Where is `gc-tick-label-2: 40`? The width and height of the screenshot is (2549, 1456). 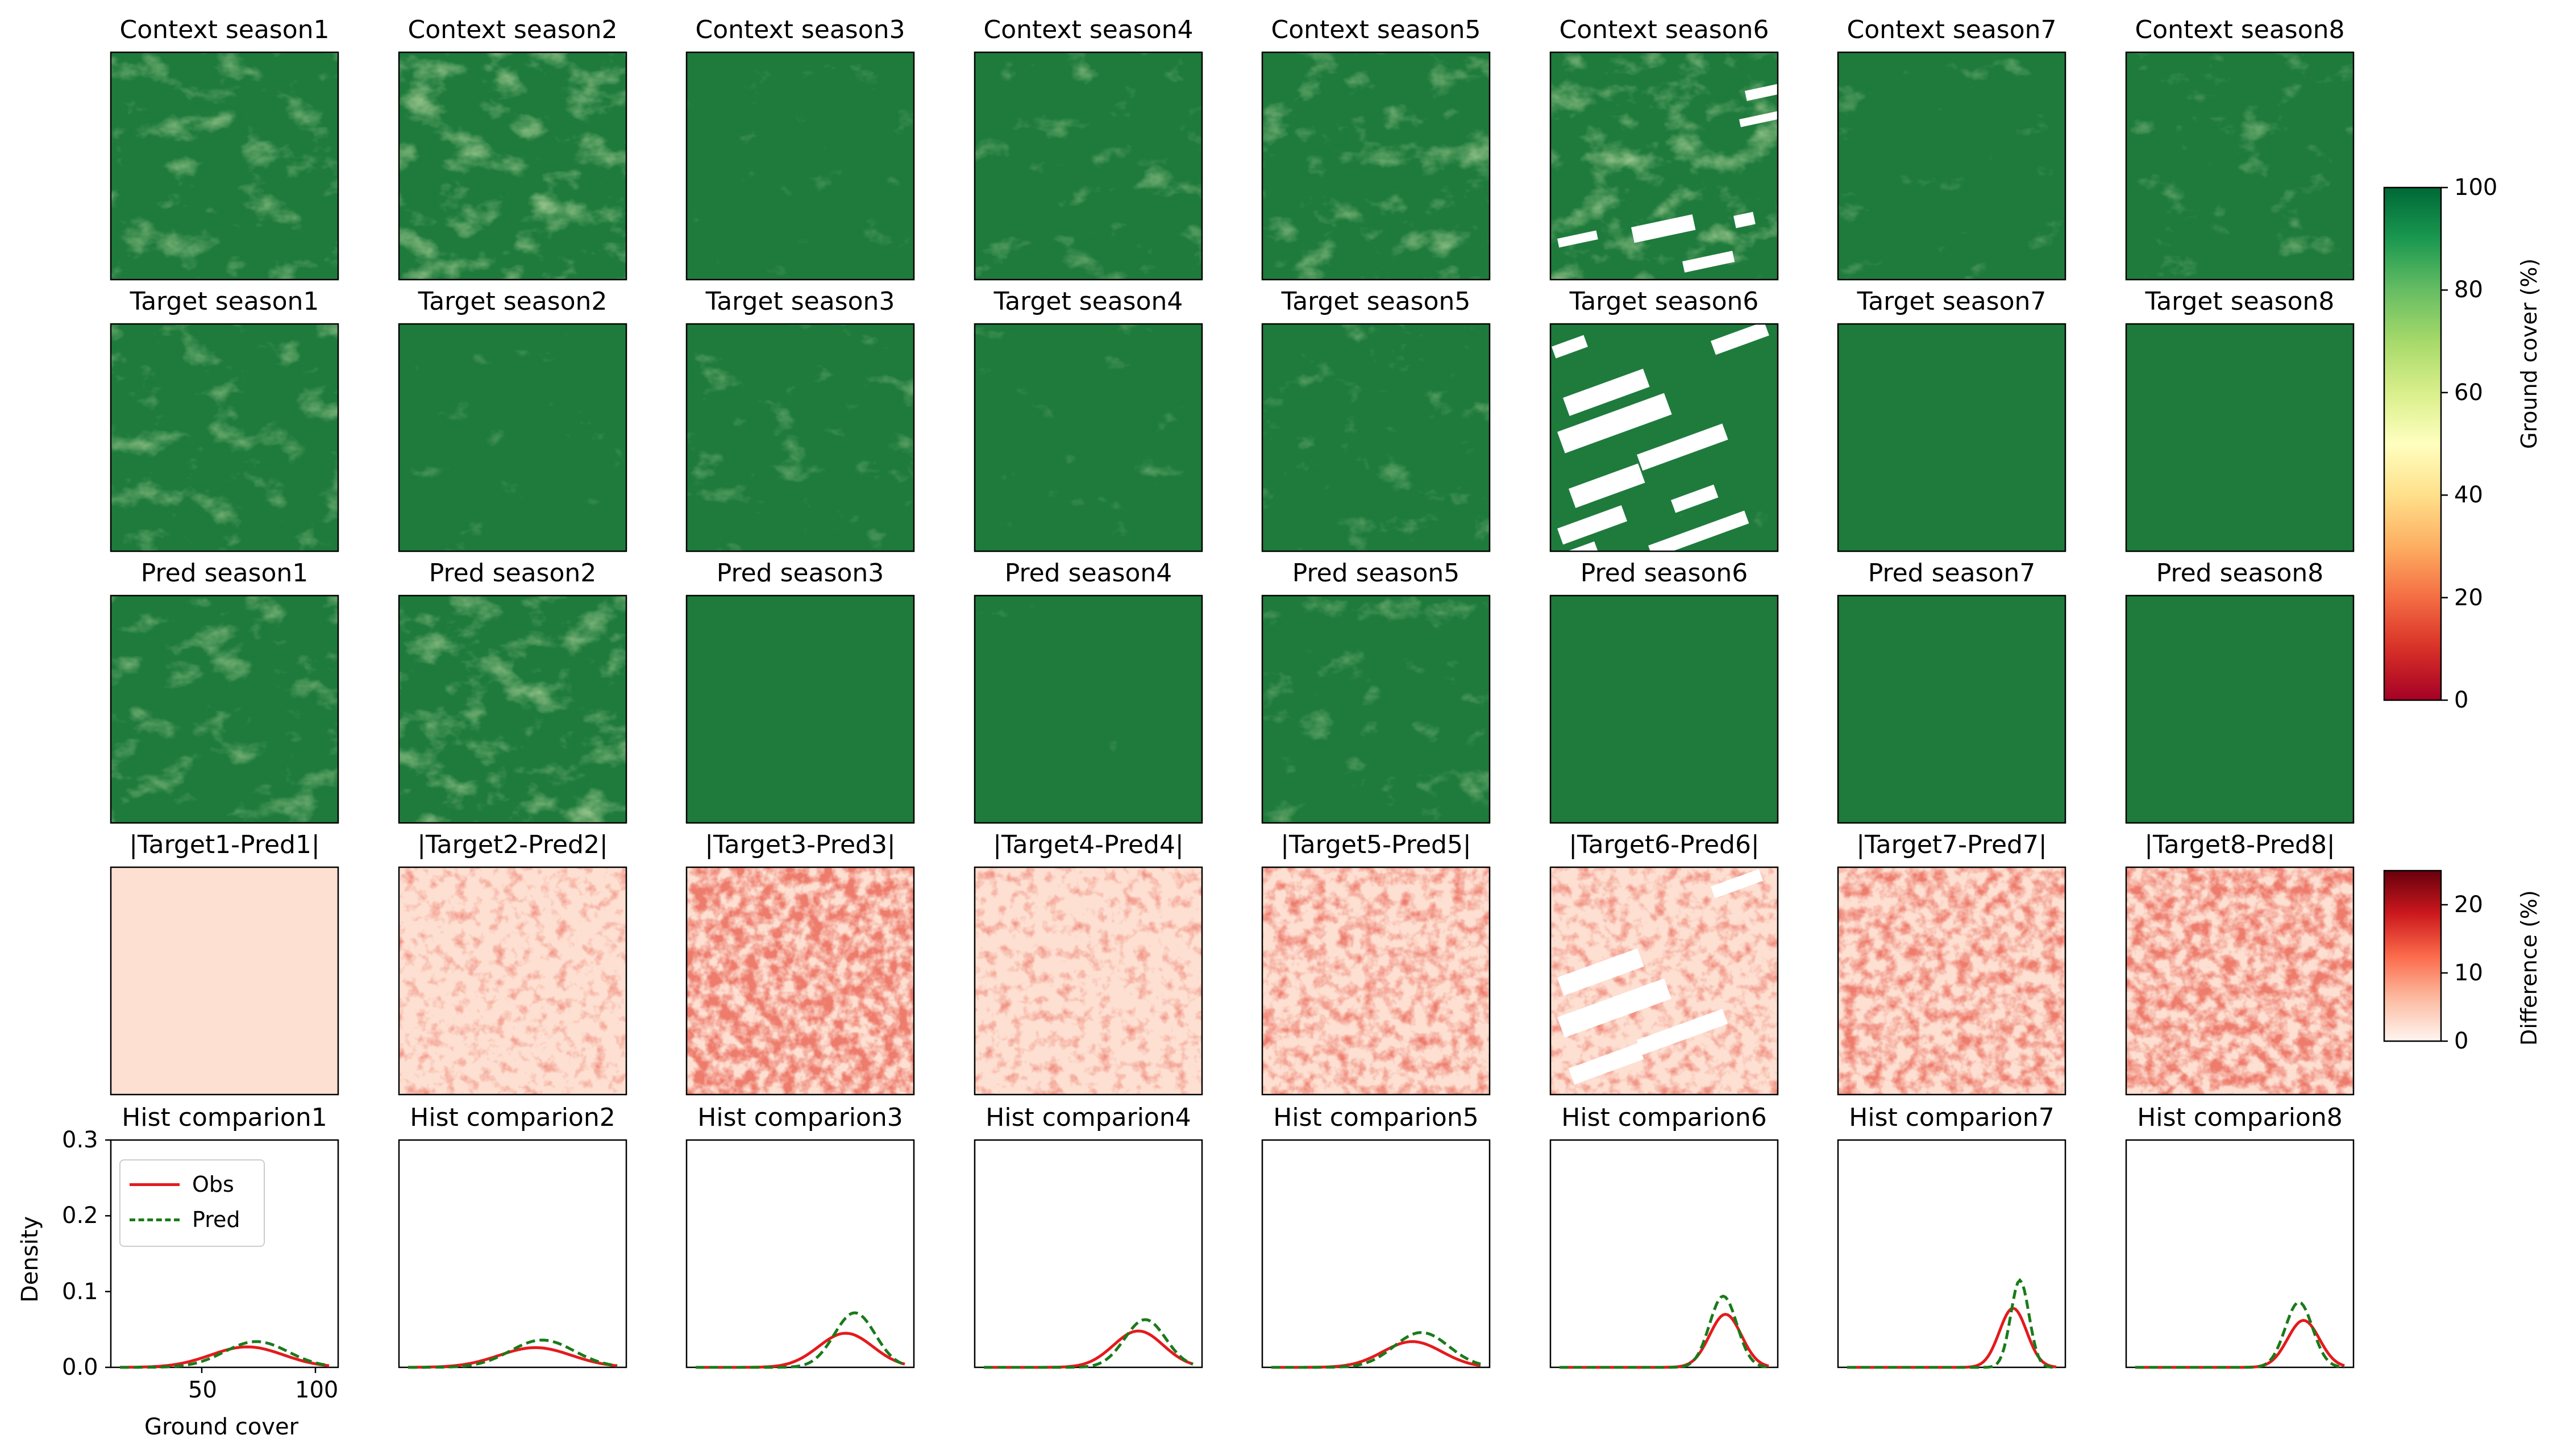
gc-tick-label-2: 40 is located at coordinates (2468, 495).